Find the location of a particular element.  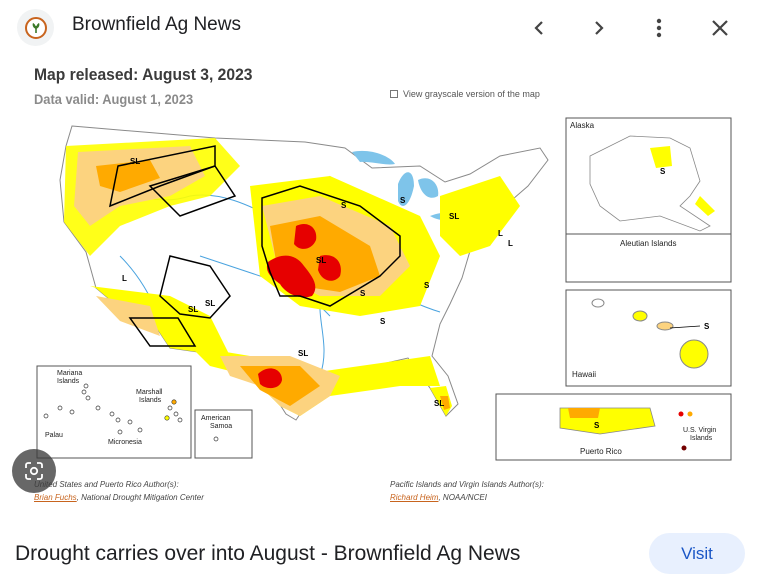

samoa-label-2: Samoa is located at coordinates (221, 426).